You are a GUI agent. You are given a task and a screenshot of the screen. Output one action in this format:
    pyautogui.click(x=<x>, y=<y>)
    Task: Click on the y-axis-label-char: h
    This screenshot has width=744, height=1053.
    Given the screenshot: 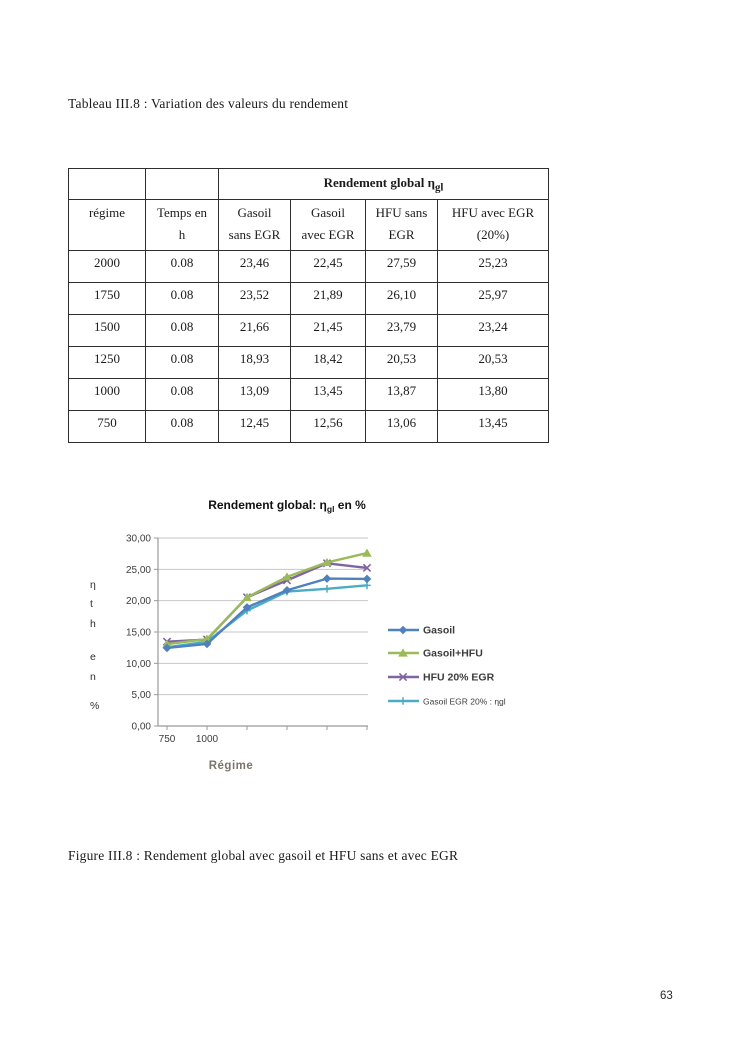 What is the action you would take?
    pyautogui.click(x=93, y=624)
    